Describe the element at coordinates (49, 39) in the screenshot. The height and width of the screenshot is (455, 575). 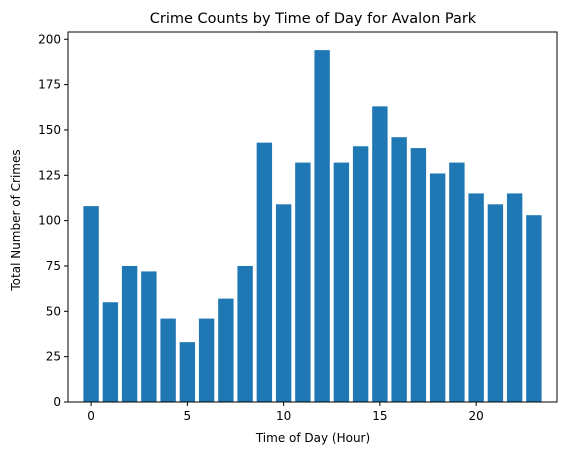
I see `y-tick-label: 200` at that location.